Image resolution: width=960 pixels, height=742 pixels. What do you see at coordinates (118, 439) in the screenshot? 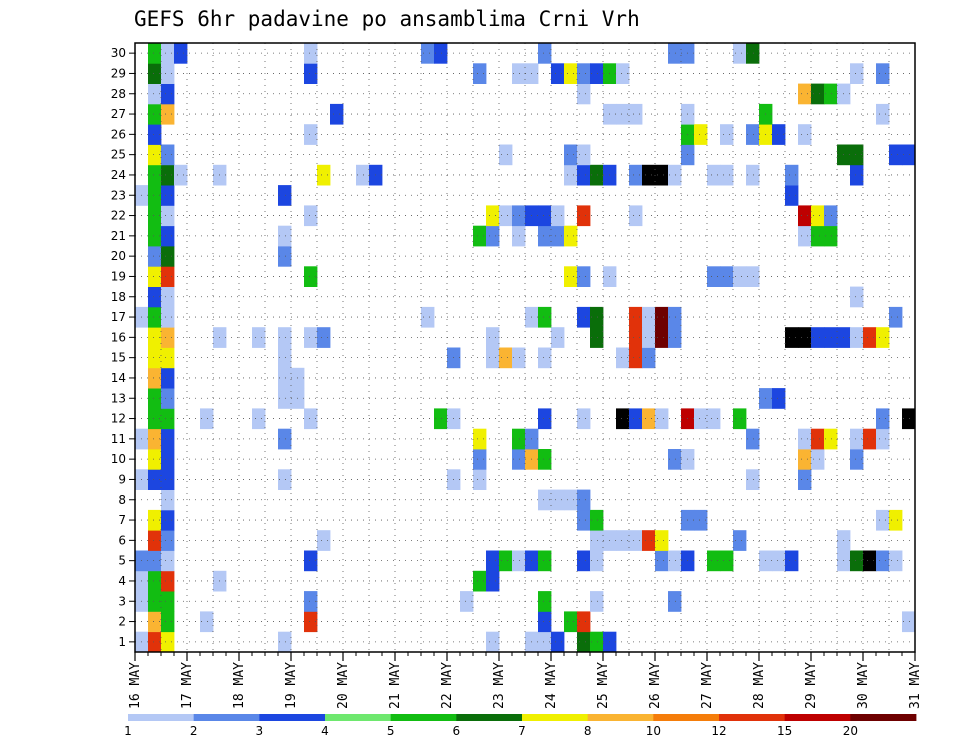
I see `y-tick-label: 11` at bounding box center [118, 439].